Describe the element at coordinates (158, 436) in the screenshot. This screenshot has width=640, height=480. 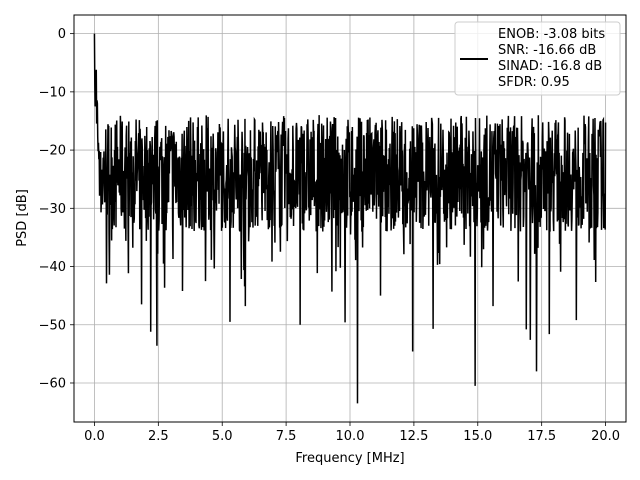
I see `x-tick-label: 2.5` at that location.